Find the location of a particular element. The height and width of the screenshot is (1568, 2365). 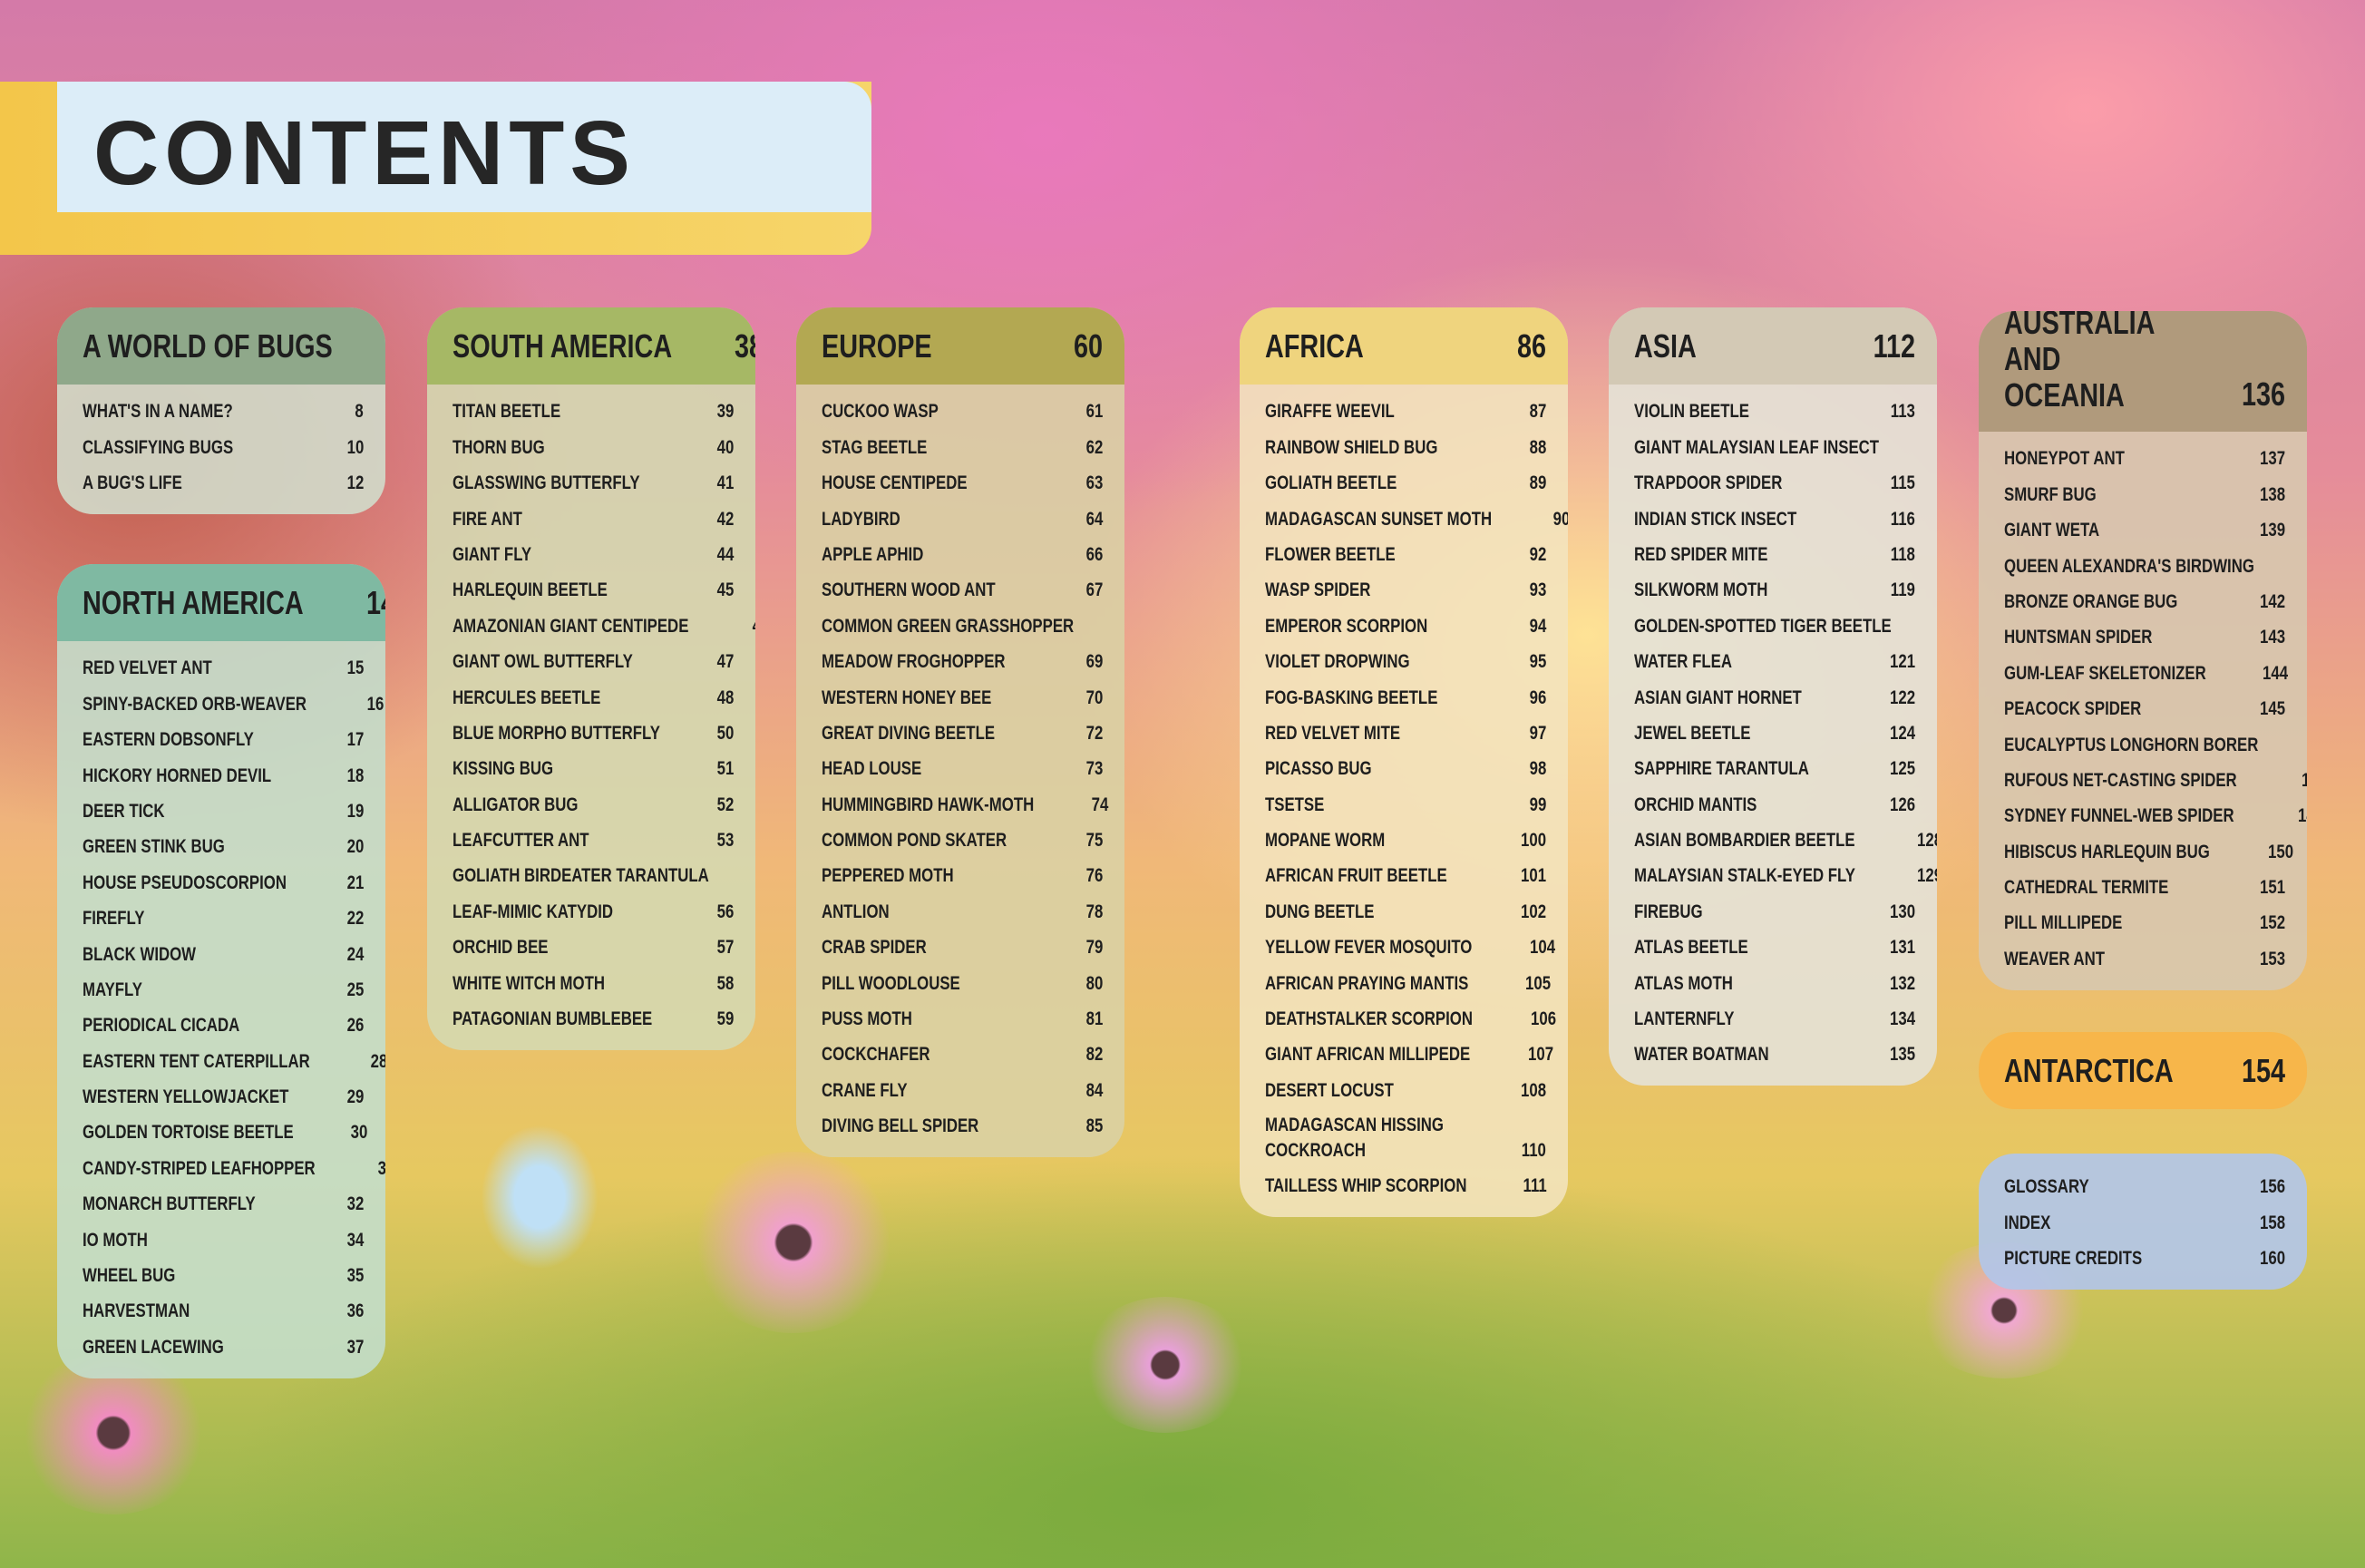

toc-entry: CUCKOO WASP 61 is located at coordinates (962, 412).